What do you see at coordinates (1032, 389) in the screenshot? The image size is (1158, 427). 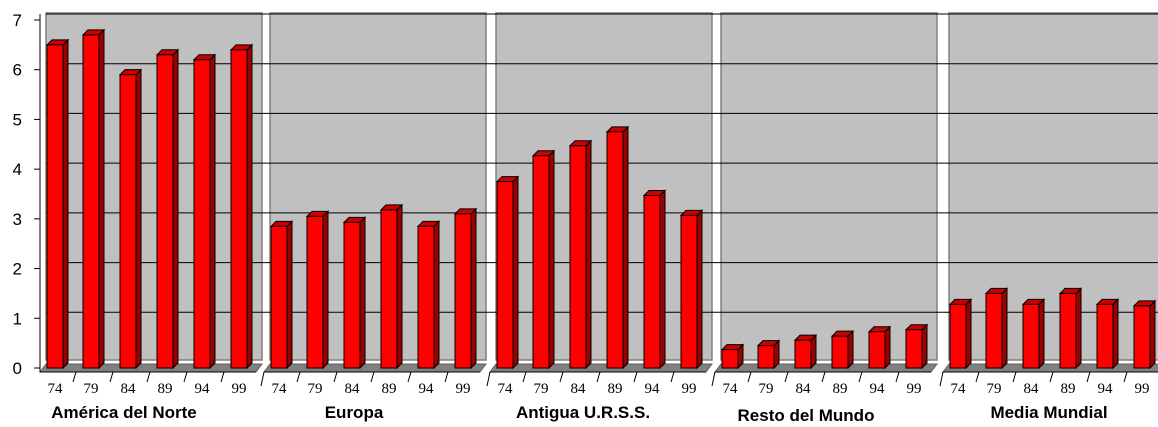 I see `x-tick-label-5-84: 84` at bounding box center [1032, 389].